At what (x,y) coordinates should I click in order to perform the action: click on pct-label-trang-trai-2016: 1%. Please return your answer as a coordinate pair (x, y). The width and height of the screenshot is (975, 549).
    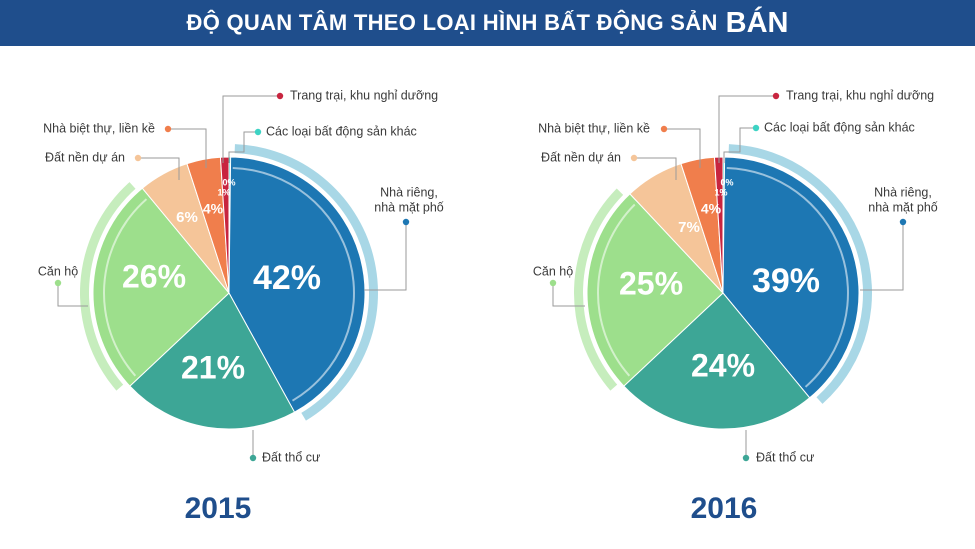
    Looking at the image, I should click on (720, 192).